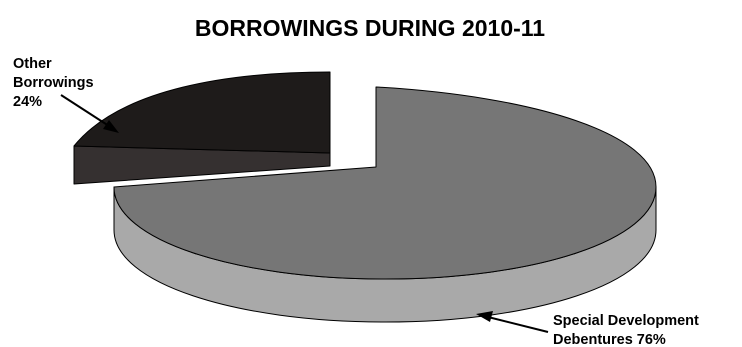 This screenshot has width=742, height=347. I want to click on other-borrowings-label-line-2: Borrowings, so click(53, 83).